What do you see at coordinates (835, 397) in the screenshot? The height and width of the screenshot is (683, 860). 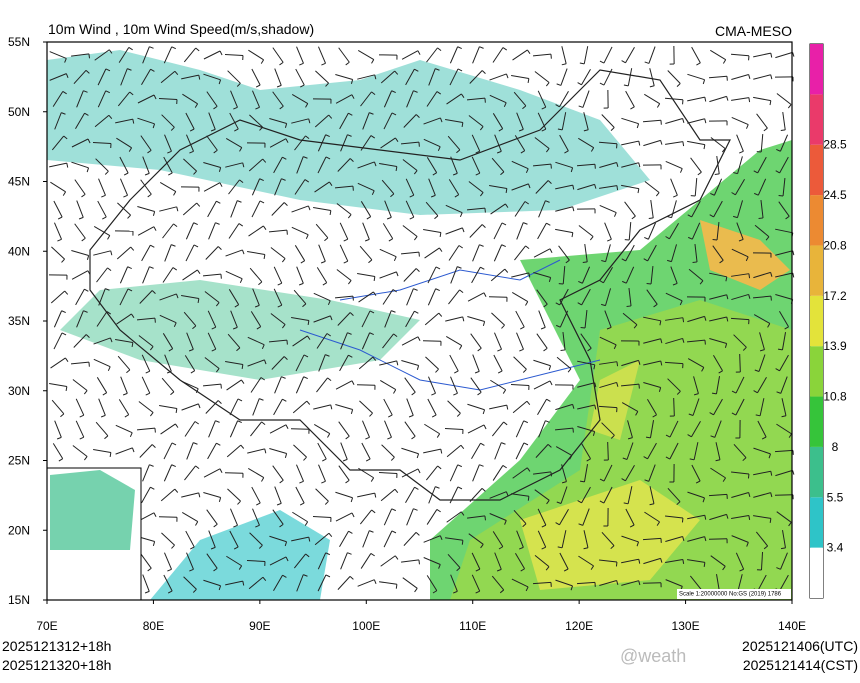 I see `colorbar-label: 10.8` at bounding box center [835, 397].